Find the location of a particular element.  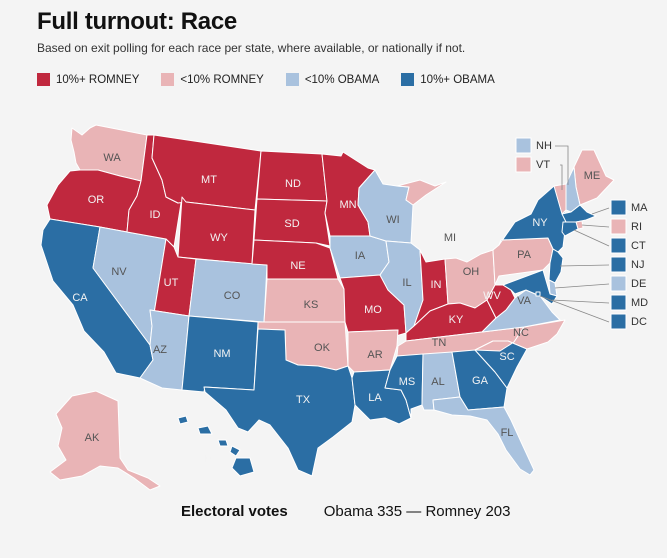

state-hi is located at coordinates (216, 446).